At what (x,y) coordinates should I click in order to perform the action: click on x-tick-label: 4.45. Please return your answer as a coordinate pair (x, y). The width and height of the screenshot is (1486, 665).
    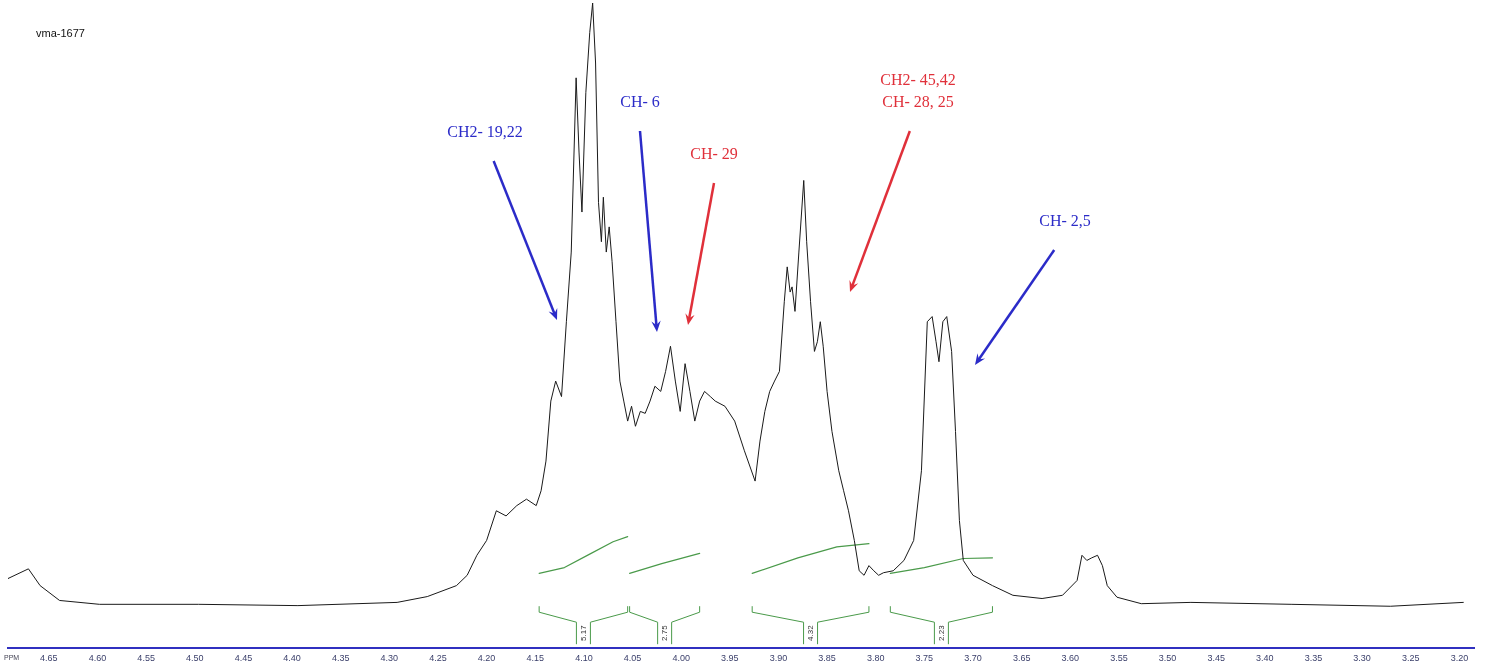
    Looking at the image, I should click on (243, 658).